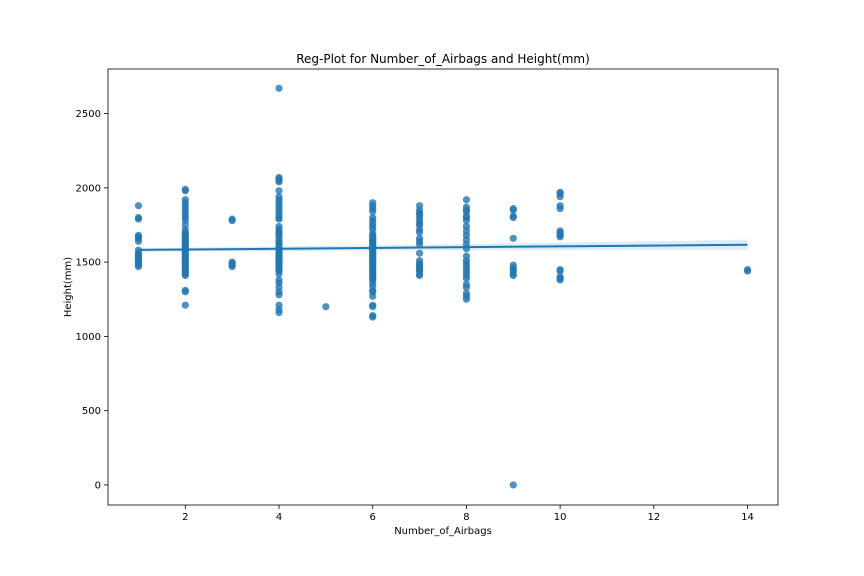 The image size is (864, 576). Describe the element at coordinates (68, 287) in the screenshot. I see `y-axis-label: Height(mm)` at that location.